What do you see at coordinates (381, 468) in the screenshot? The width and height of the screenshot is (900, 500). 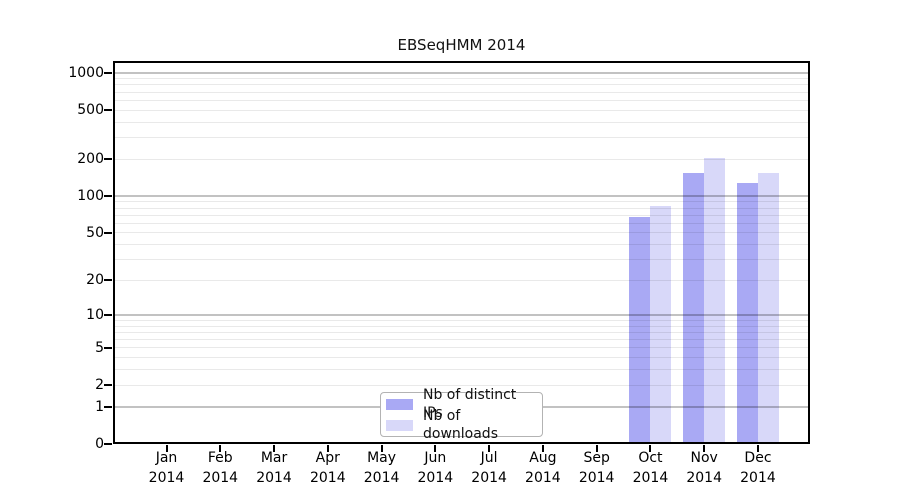 I see `x-tick-label: May 2014` at bounding box center [381, 468].